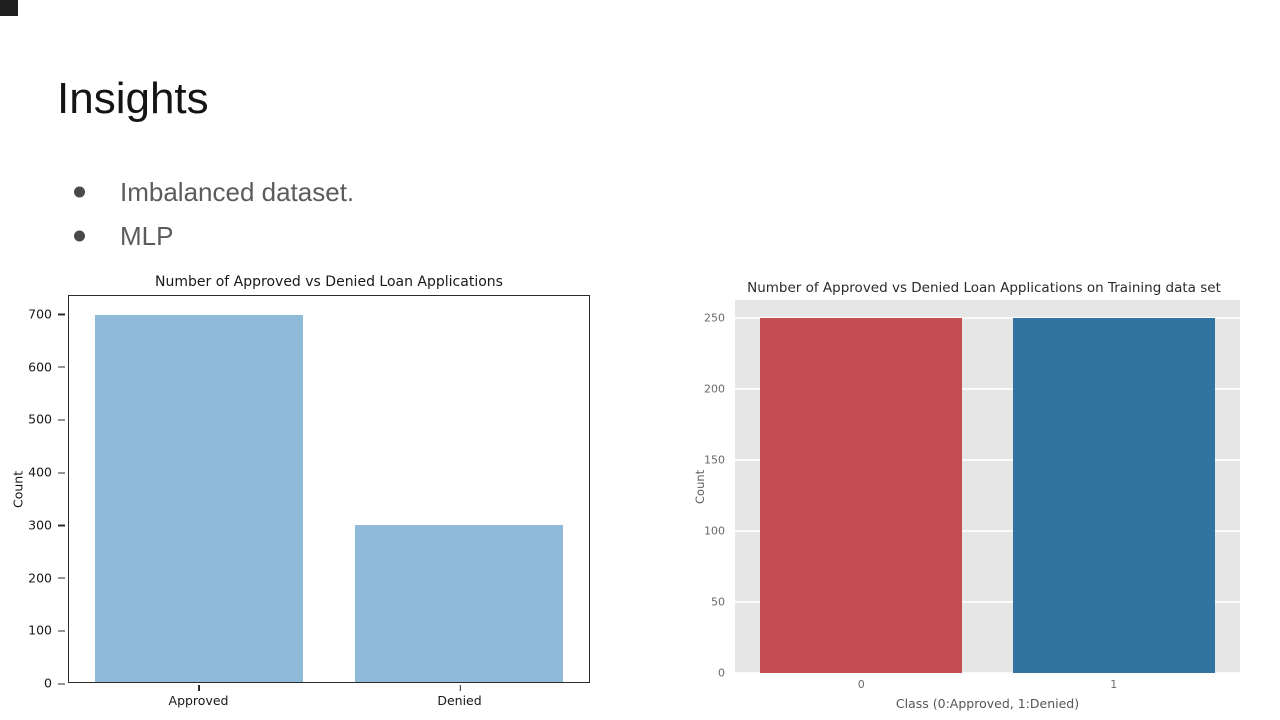  Describe the element at coordinates (46, 419) in the screenshot. I see `y-tick-label: 500` at that location.